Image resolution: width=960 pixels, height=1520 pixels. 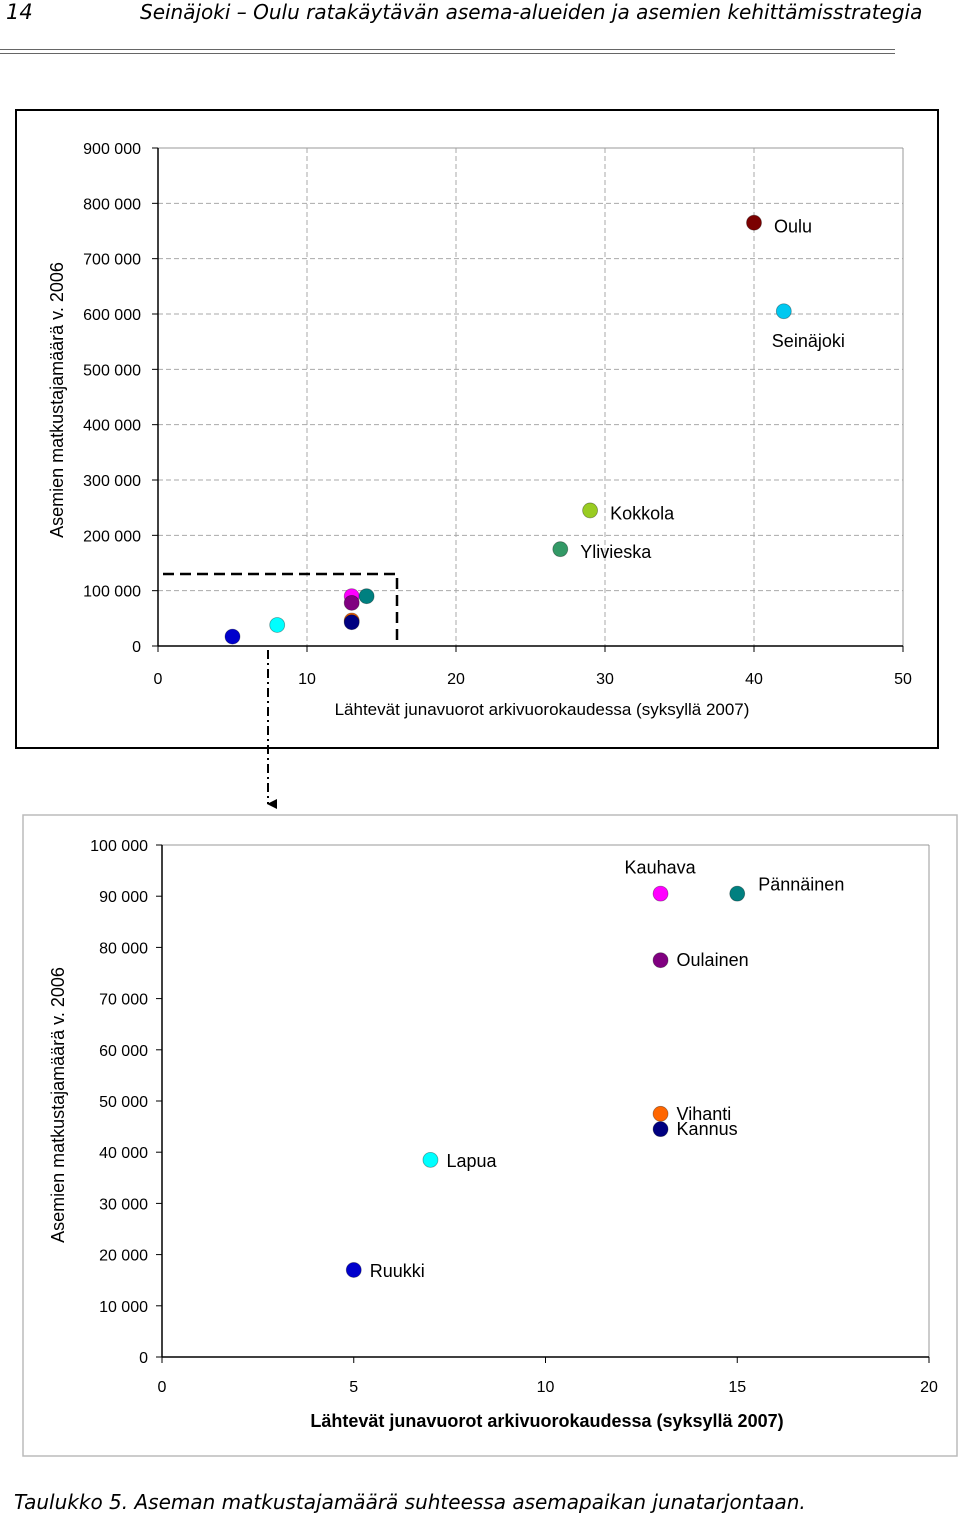 I want to click on data-point-oulu, so click(x=754, y=222).